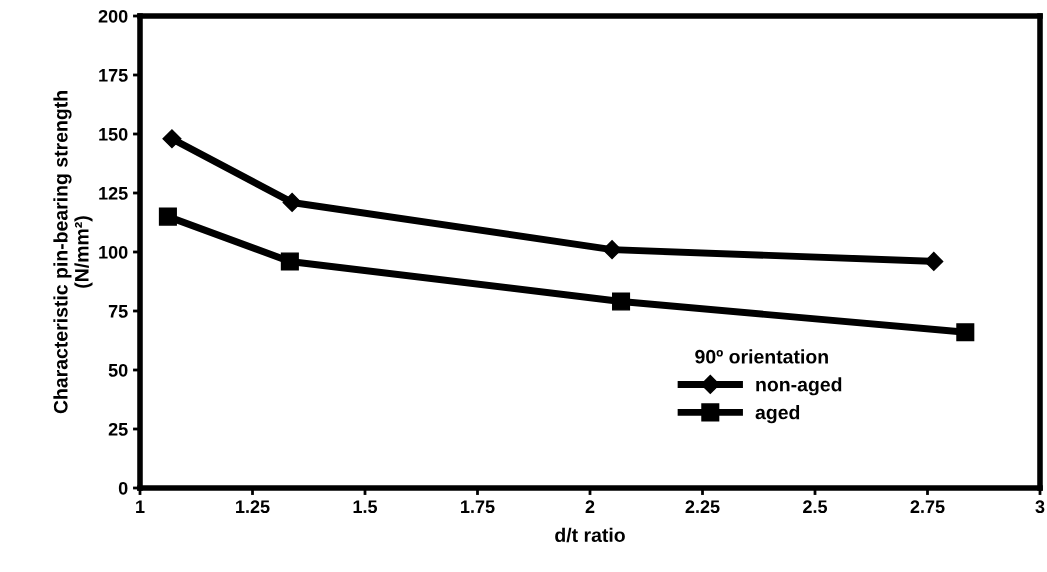 This screenshot has width=1047, height=572. What do you see at coordinates (927, 507) in the screenshot?
I see `x-tick-label: 2.75` at bounding box center [927, 507].